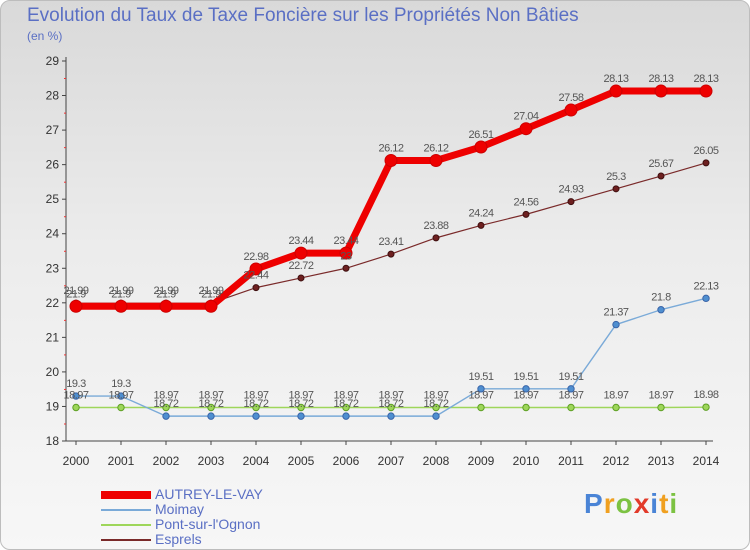 This screenshot has height=550, width=750. I want to click on y-tick-label: 20, so click(53, 372).